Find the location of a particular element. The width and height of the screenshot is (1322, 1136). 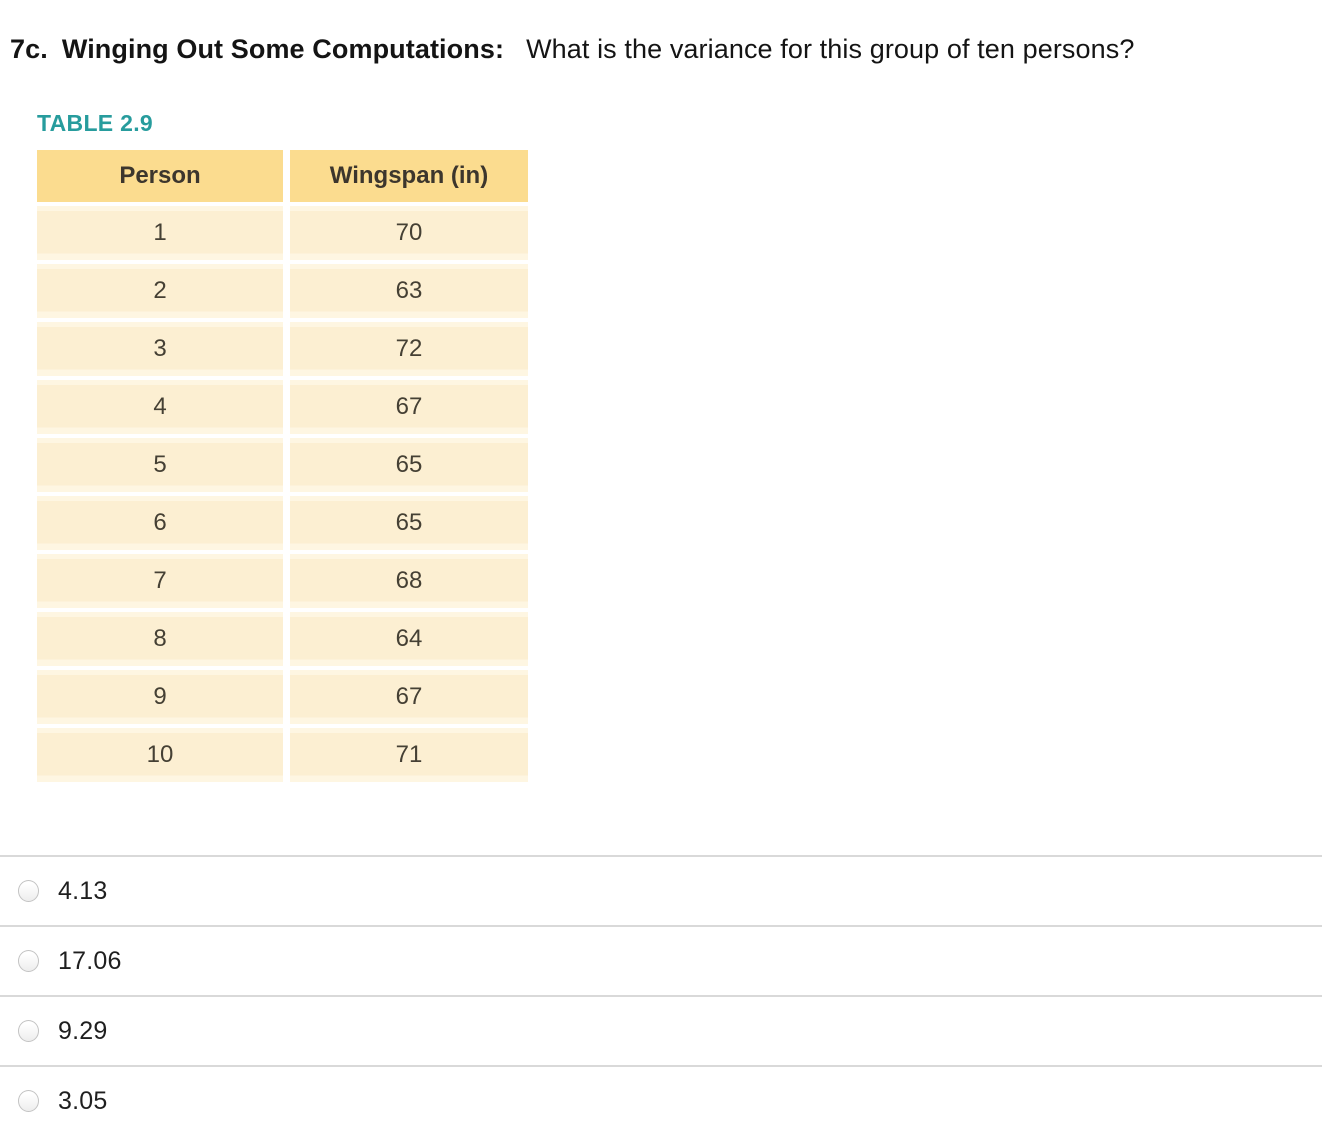

answer-option-label: 4.13 is located at coordinates (83, 890).